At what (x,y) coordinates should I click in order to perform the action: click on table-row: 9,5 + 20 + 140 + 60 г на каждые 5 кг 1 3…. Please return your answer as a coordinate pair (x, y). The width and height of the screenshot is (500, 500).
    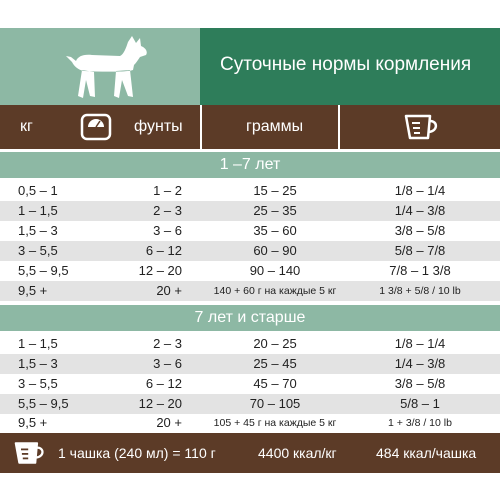
    Looking at the image, I should click on (250, 291).